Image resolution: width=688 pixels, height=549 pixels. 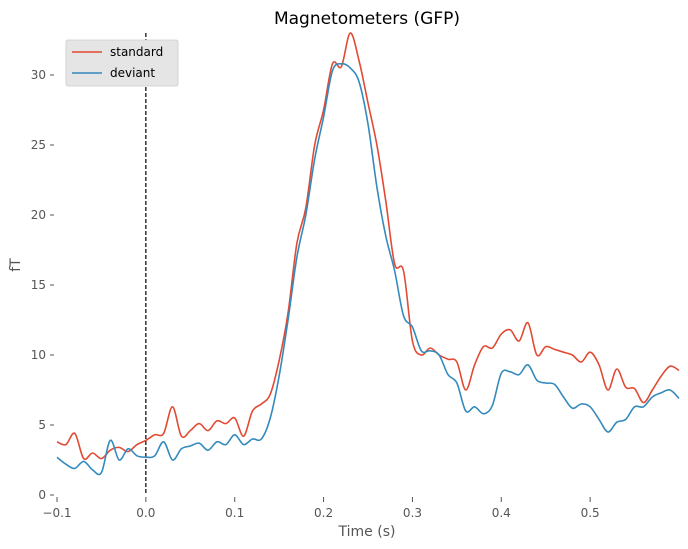 I want to click on y-tick-label: 15, so click(x=38, y=285).